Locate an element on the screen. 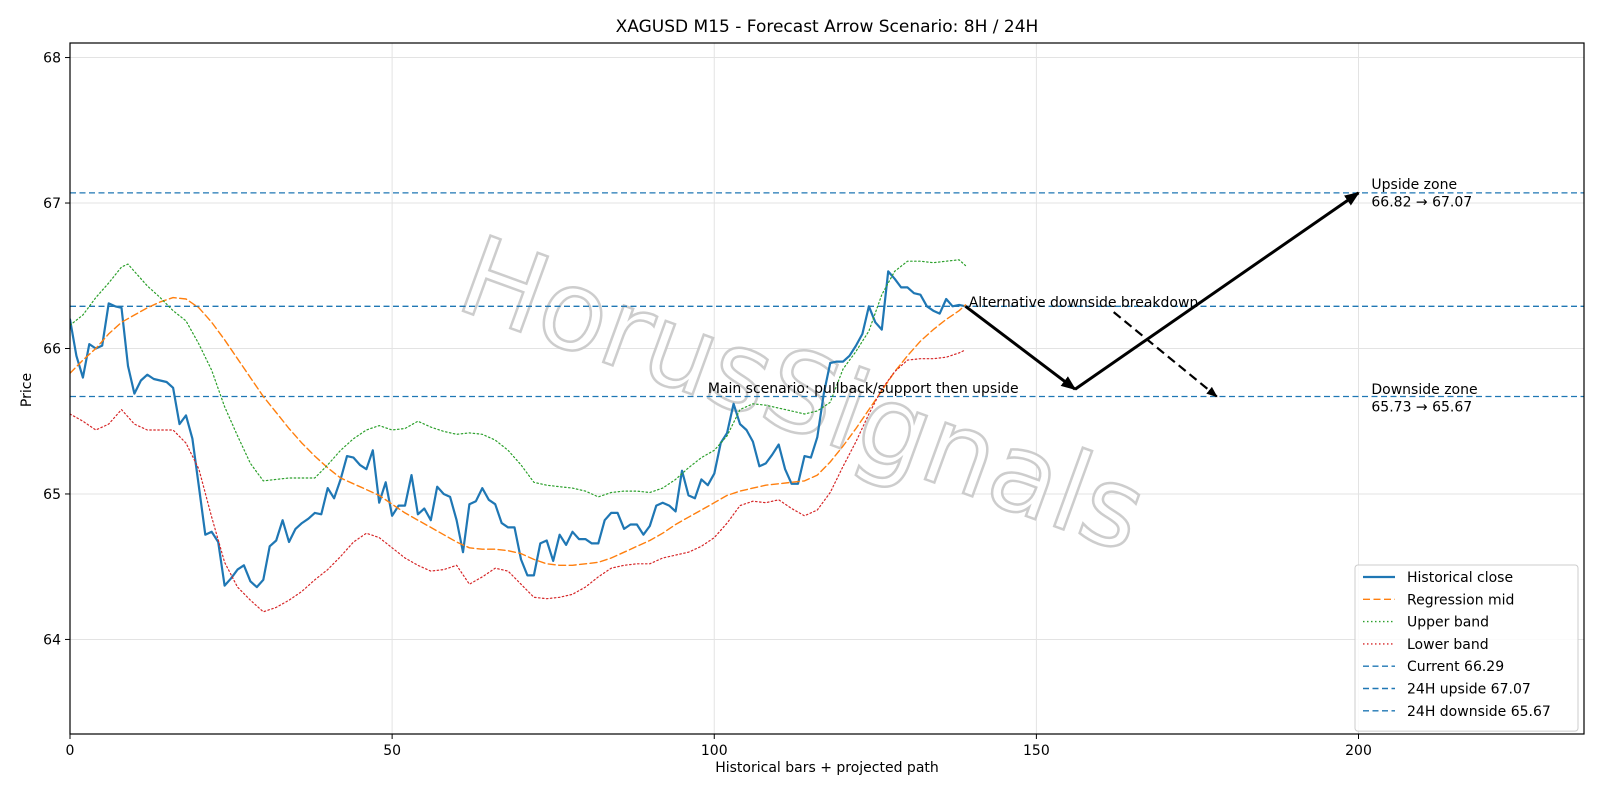 Image resolution: width=1600 pixels, height=800 pixels. x-tick-label: 150 is located at coordinates (1036, 751).